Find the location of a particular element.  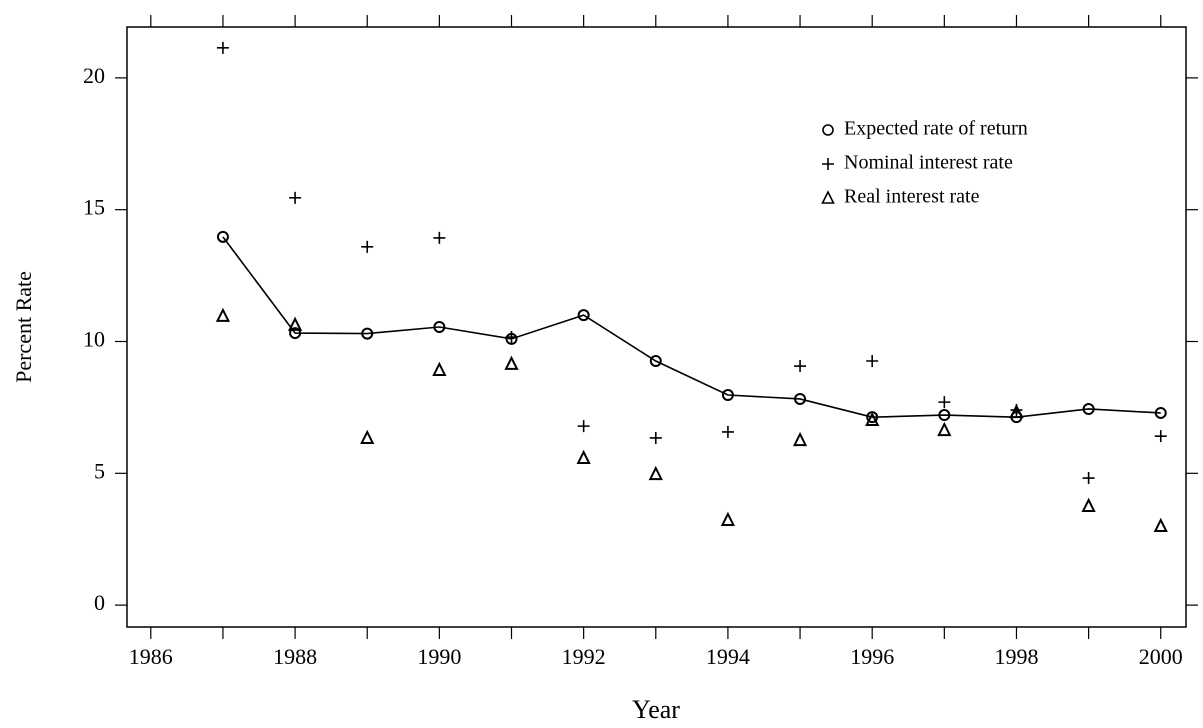

x-tick-label: 1988 is located at coordinates (295, 656).